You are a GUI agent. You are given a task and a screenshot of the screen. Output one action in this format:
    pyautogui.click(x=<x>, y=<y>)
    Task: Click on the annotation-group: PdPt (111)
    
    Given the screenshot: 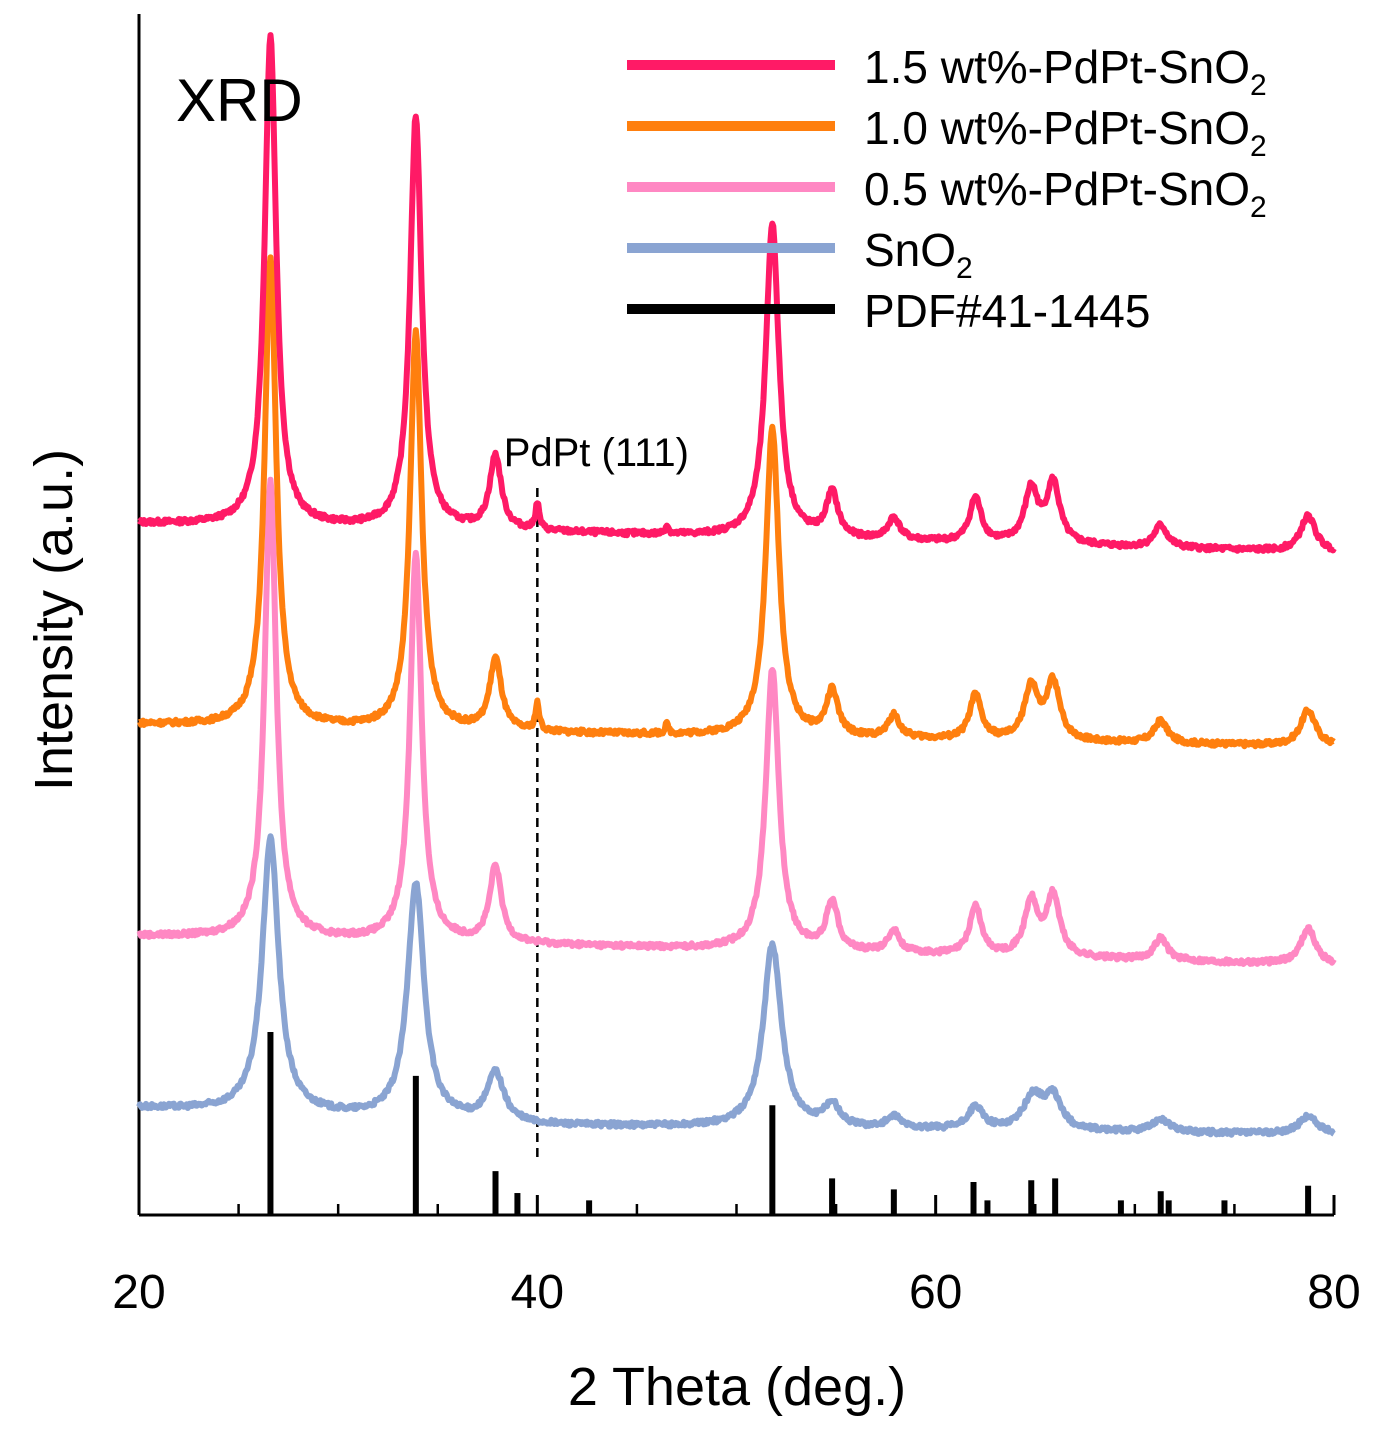 What is the action you would take?
    pyautogui.click(x=596, y=796)
    